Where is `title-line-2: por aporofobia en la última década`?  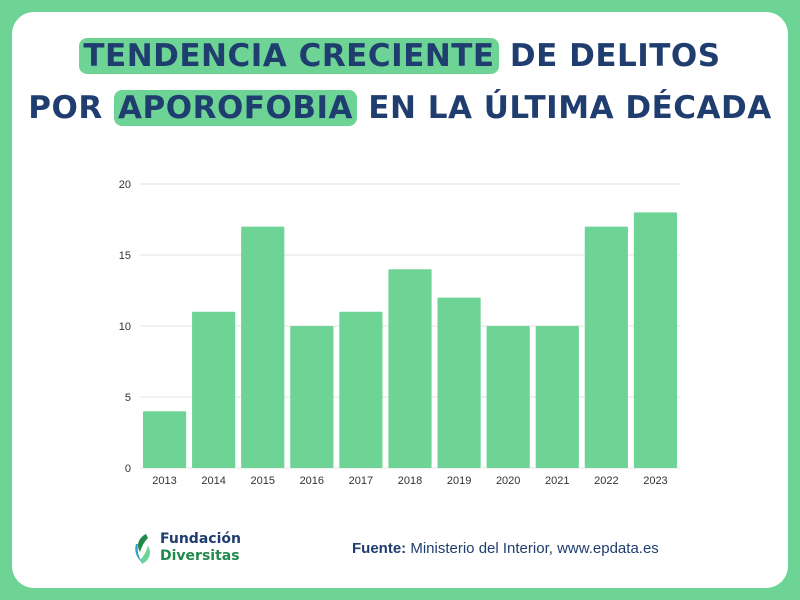
title-line-2: por aporofobia en la última década is located at coordinates (400, 108).